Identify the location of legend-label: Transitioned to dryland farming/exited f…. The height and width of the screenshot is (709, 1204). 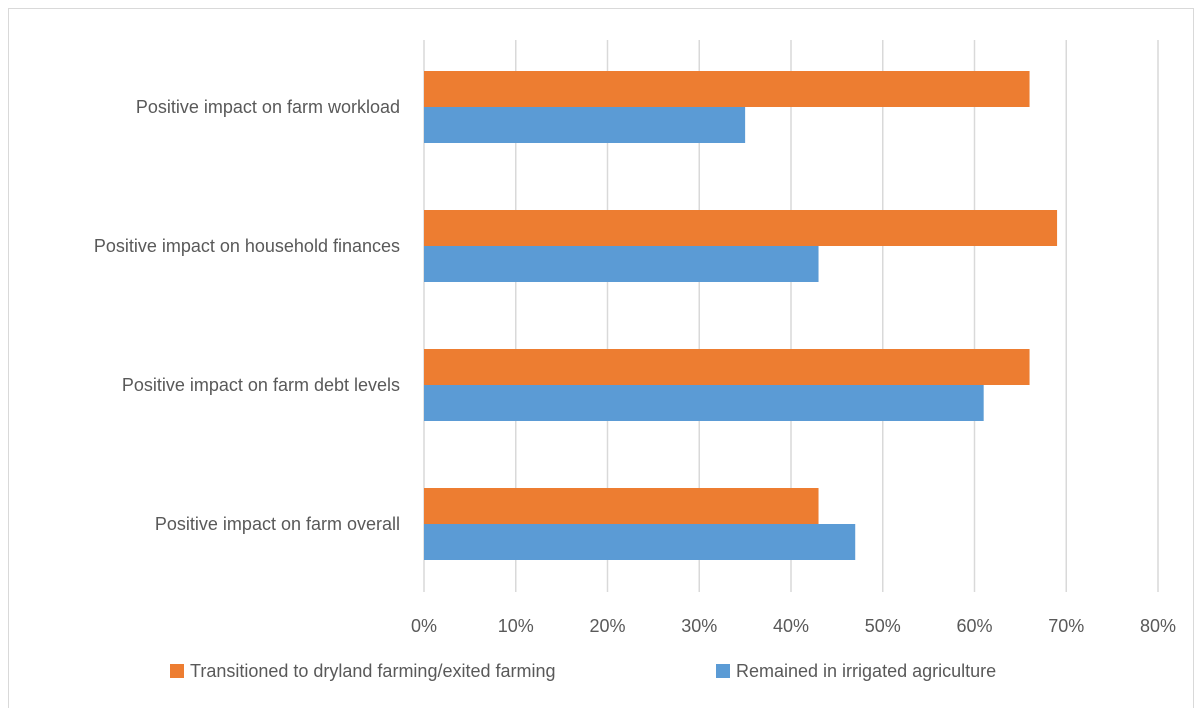
(373, 671).